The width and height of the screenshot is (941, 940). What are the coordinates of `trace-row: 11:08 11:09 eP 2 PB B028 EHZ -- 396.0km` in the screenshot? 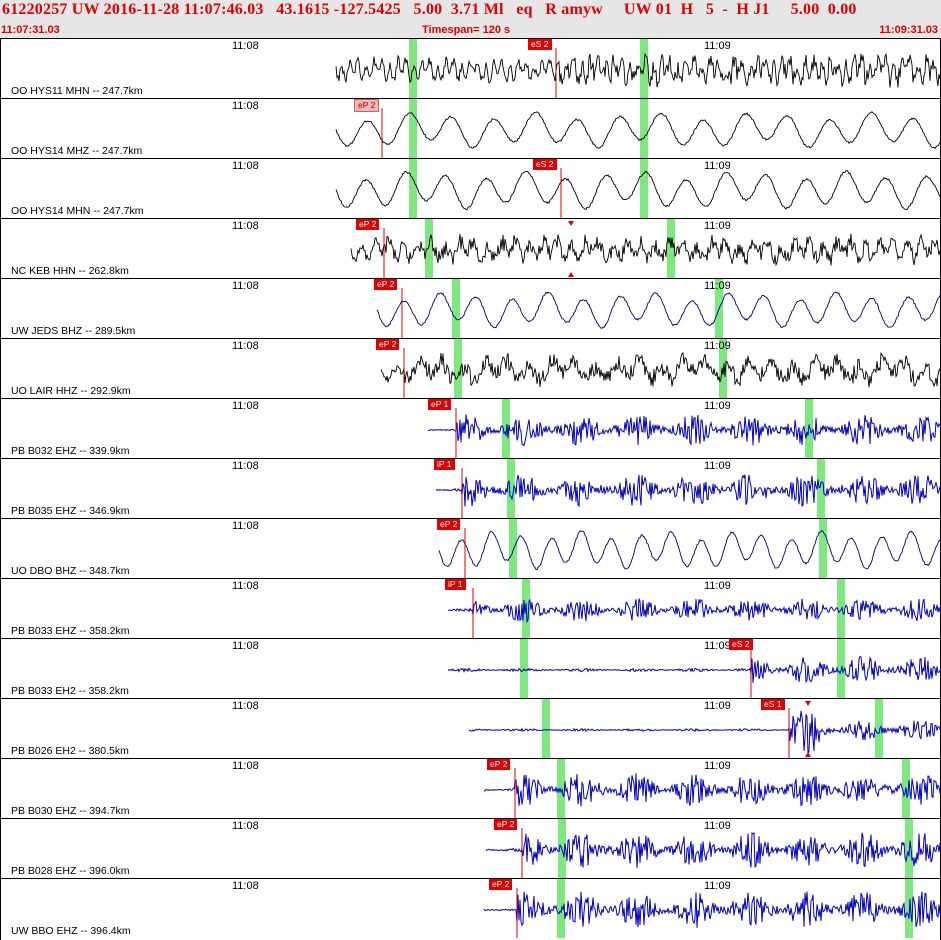 It's located at (471, 848).